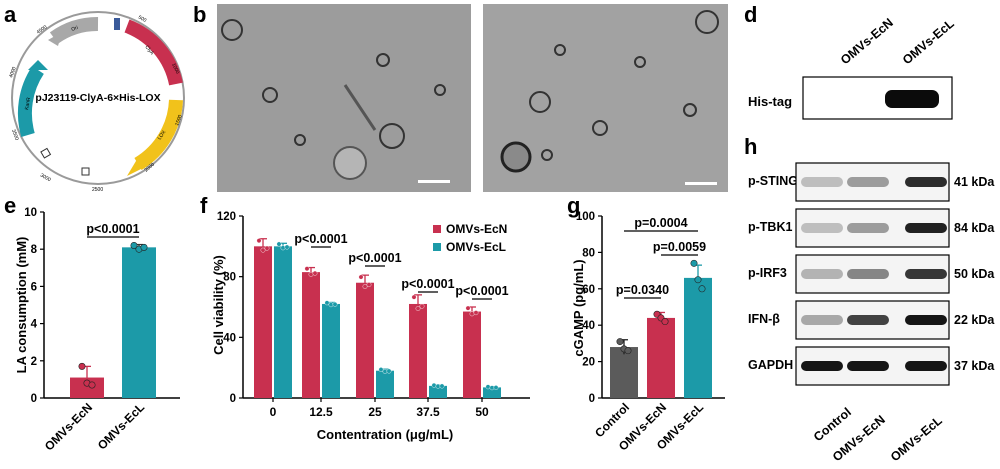 This screenshot has height=469, width=1000. I want to click on western-h-row-label: p-TBK1, so click(770, 227).